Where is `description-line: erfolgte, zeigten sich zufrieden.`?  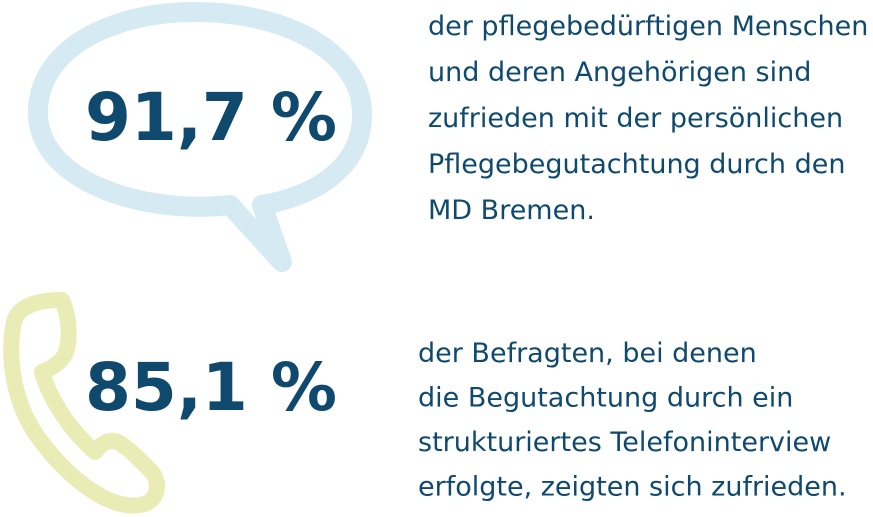 description-line: erfolgte, zeigten sich zufrieden. is located at coordinates (632, 487).